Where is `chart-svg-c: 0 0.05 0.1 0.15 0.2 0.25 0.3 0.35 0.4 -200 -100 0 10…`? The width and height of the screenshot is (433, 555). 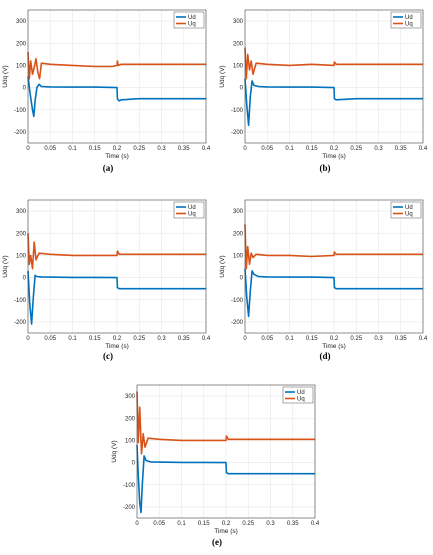
chart-svg-c: 0 0.05 0.1 0.15 0.2 0.25 0.3 0.35 0.4 -200 -100 0 10… is located at coordinates (106, 274).